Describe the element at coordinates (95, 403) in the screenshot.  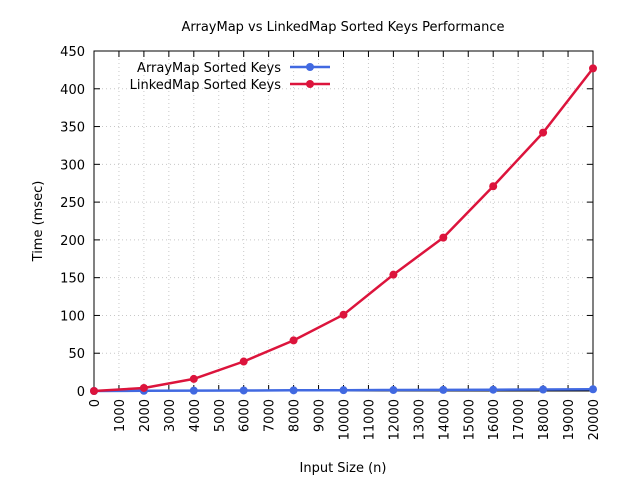
I see `x-tick-label: 0` at that location.